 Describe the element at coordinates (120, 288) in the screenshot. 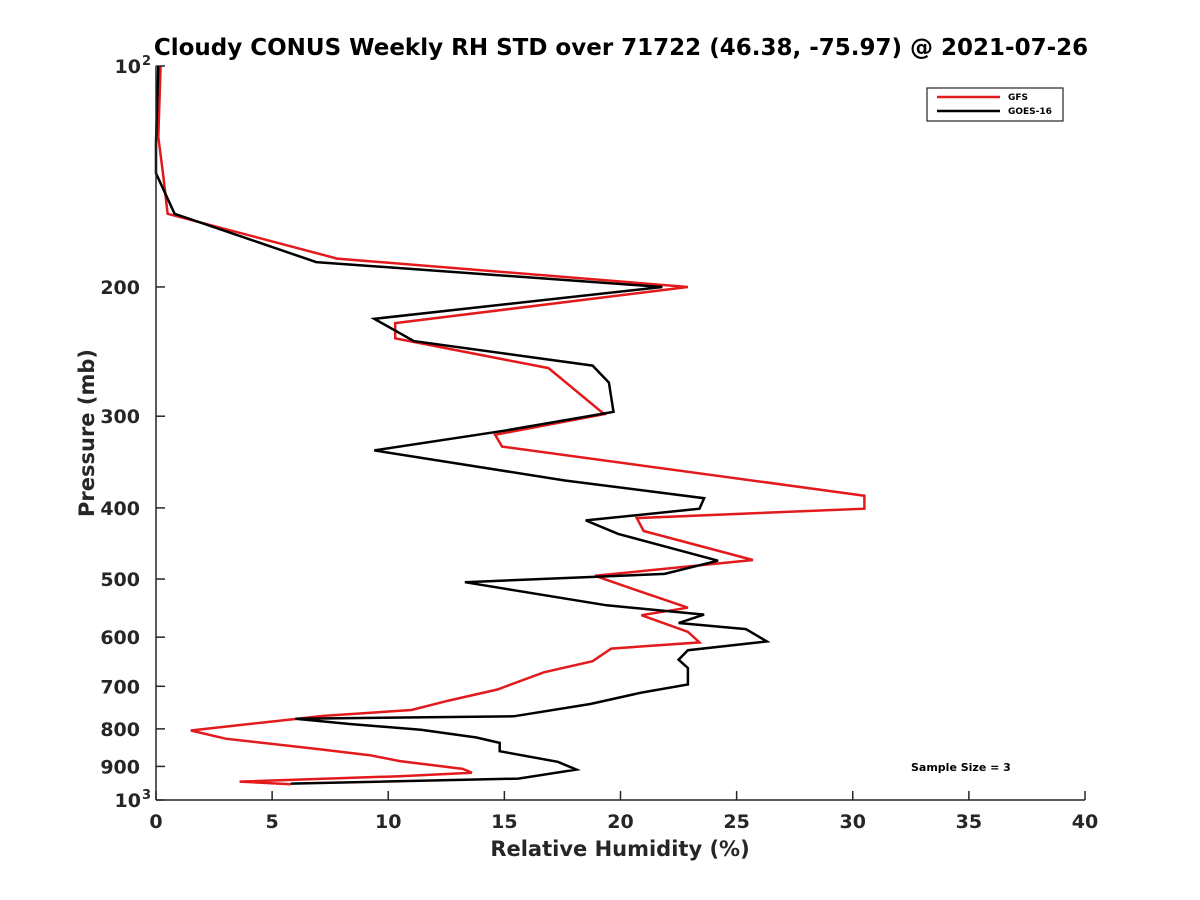

I see `y-tick-label: 200` at that location.